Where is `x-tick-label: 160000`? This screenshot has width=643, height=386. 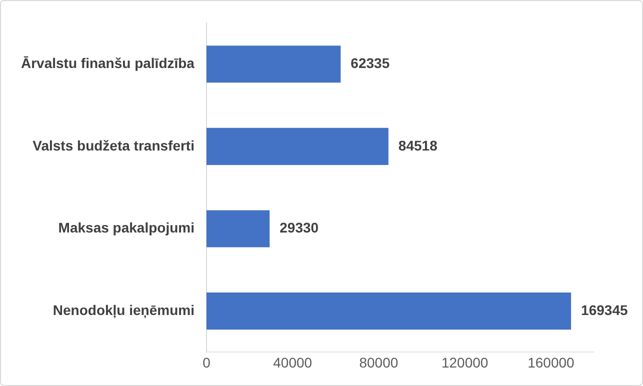 x-tick-label: 160000 is located at coordinates (551, 362).